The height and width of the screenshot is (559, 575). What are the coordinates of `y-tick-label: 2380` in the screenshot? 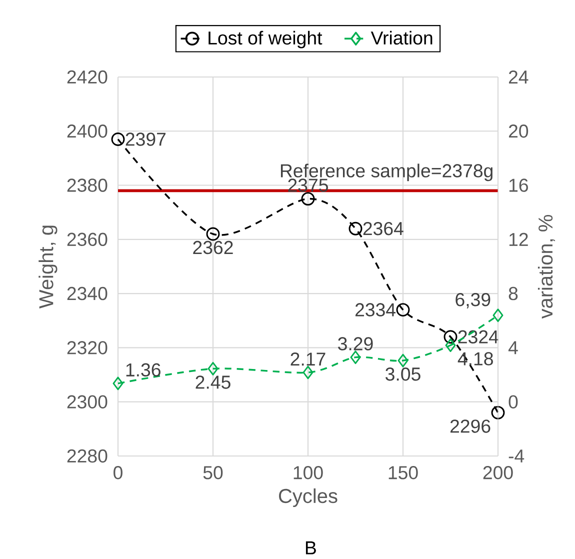 It's located at (87, 185).